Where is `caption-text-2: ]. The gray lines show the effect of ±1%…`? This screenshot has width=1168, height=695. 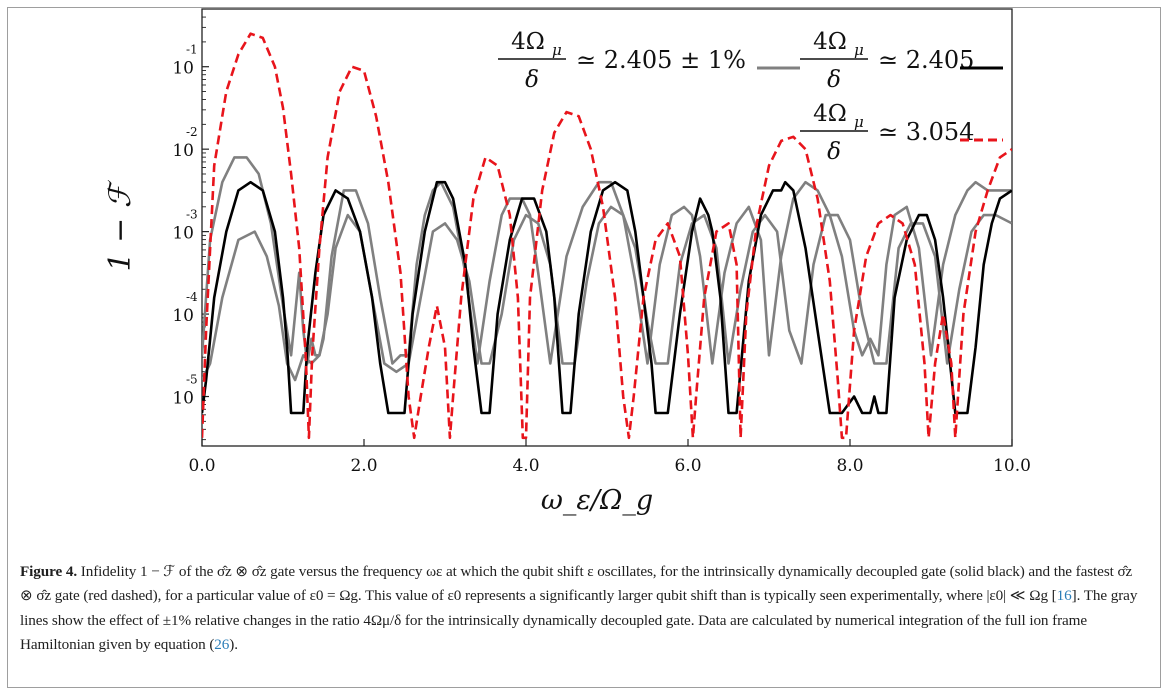
caption-text-2: ]. The gray lines show the effect of ±1%… is located at coordinates (579, 620).